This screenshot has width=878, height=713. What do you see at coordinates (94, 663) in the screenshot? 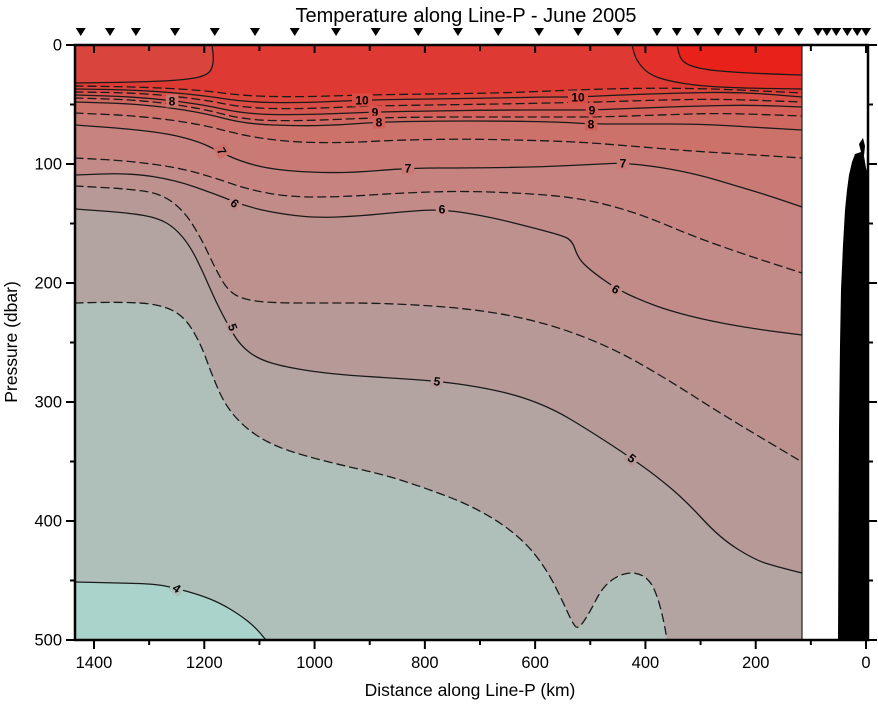
I see `x-tick-label: 1400` at bounding box center [94, 663].